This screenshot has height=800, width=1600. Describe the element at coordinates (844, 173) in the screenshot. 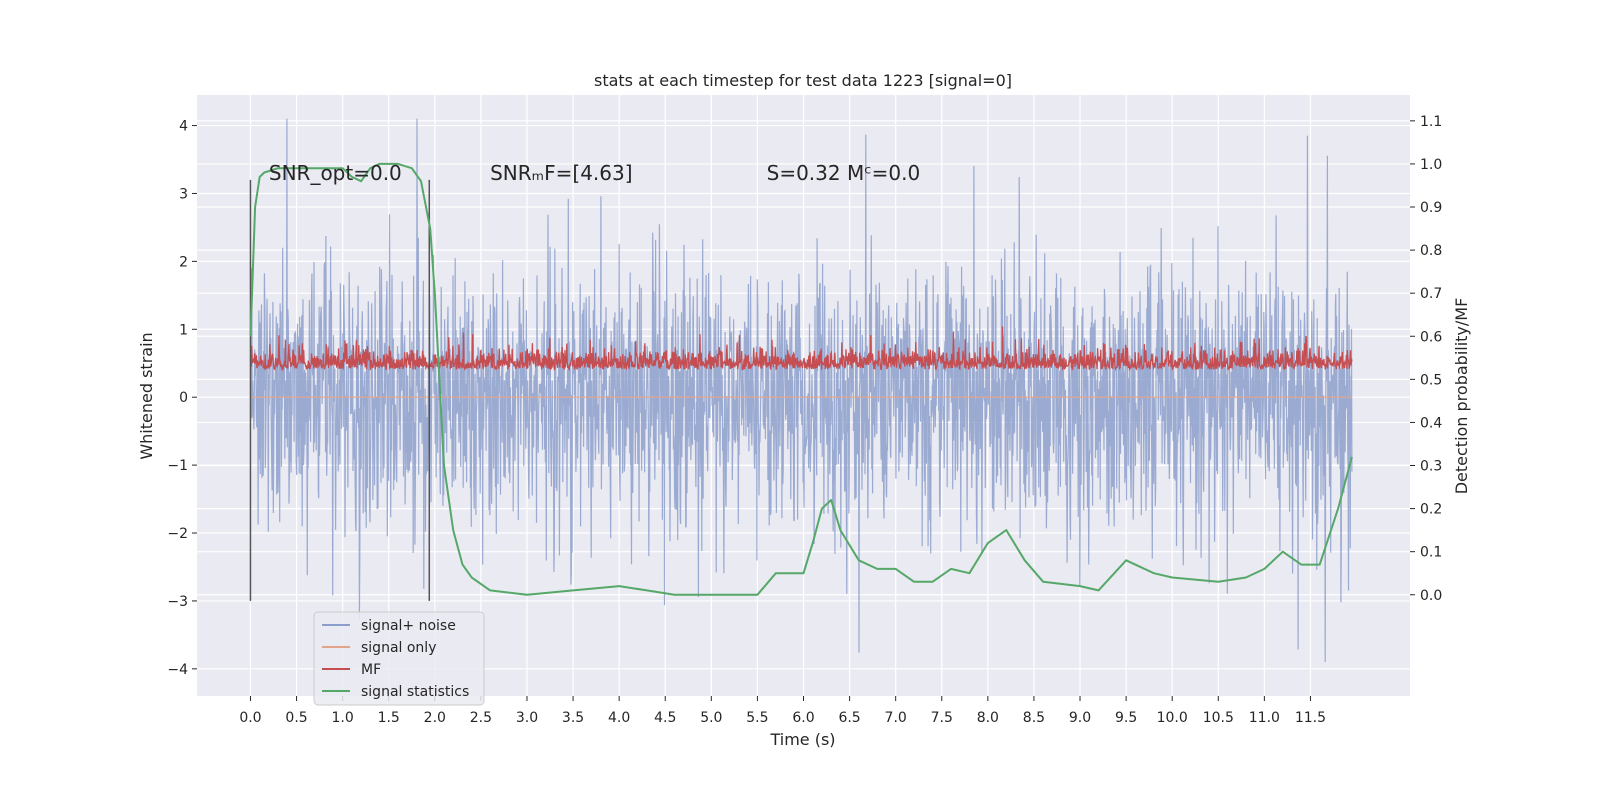

I see `annotation-s_mc: S=0.32 Mᶜ=0.0` at that location.